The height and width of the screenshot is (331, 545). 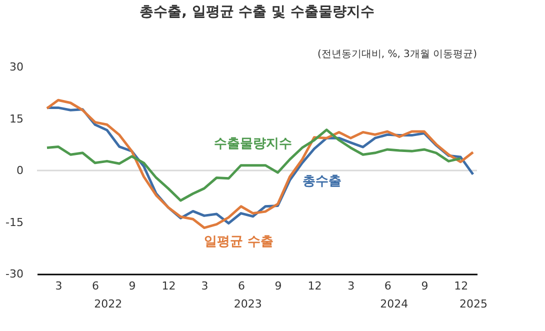 What do you see at coordinates (394, 304) in the screenshot?
I see `text: 2024` at bounding box center [394, 304].